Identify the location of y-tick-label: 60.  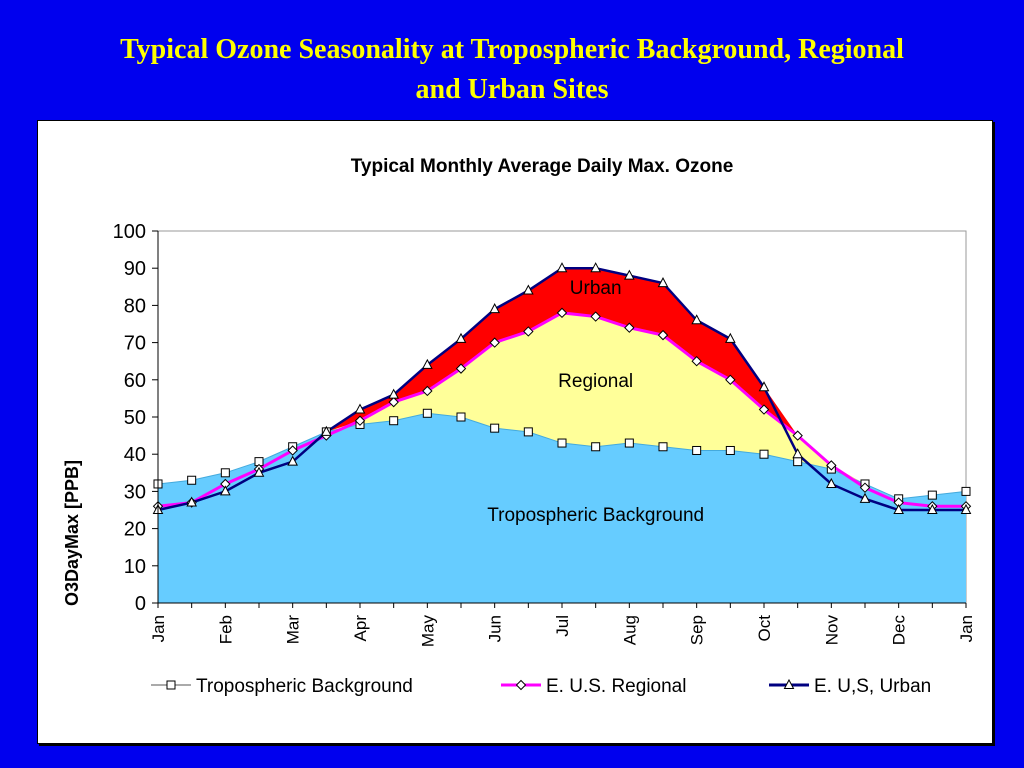
(135, 381).